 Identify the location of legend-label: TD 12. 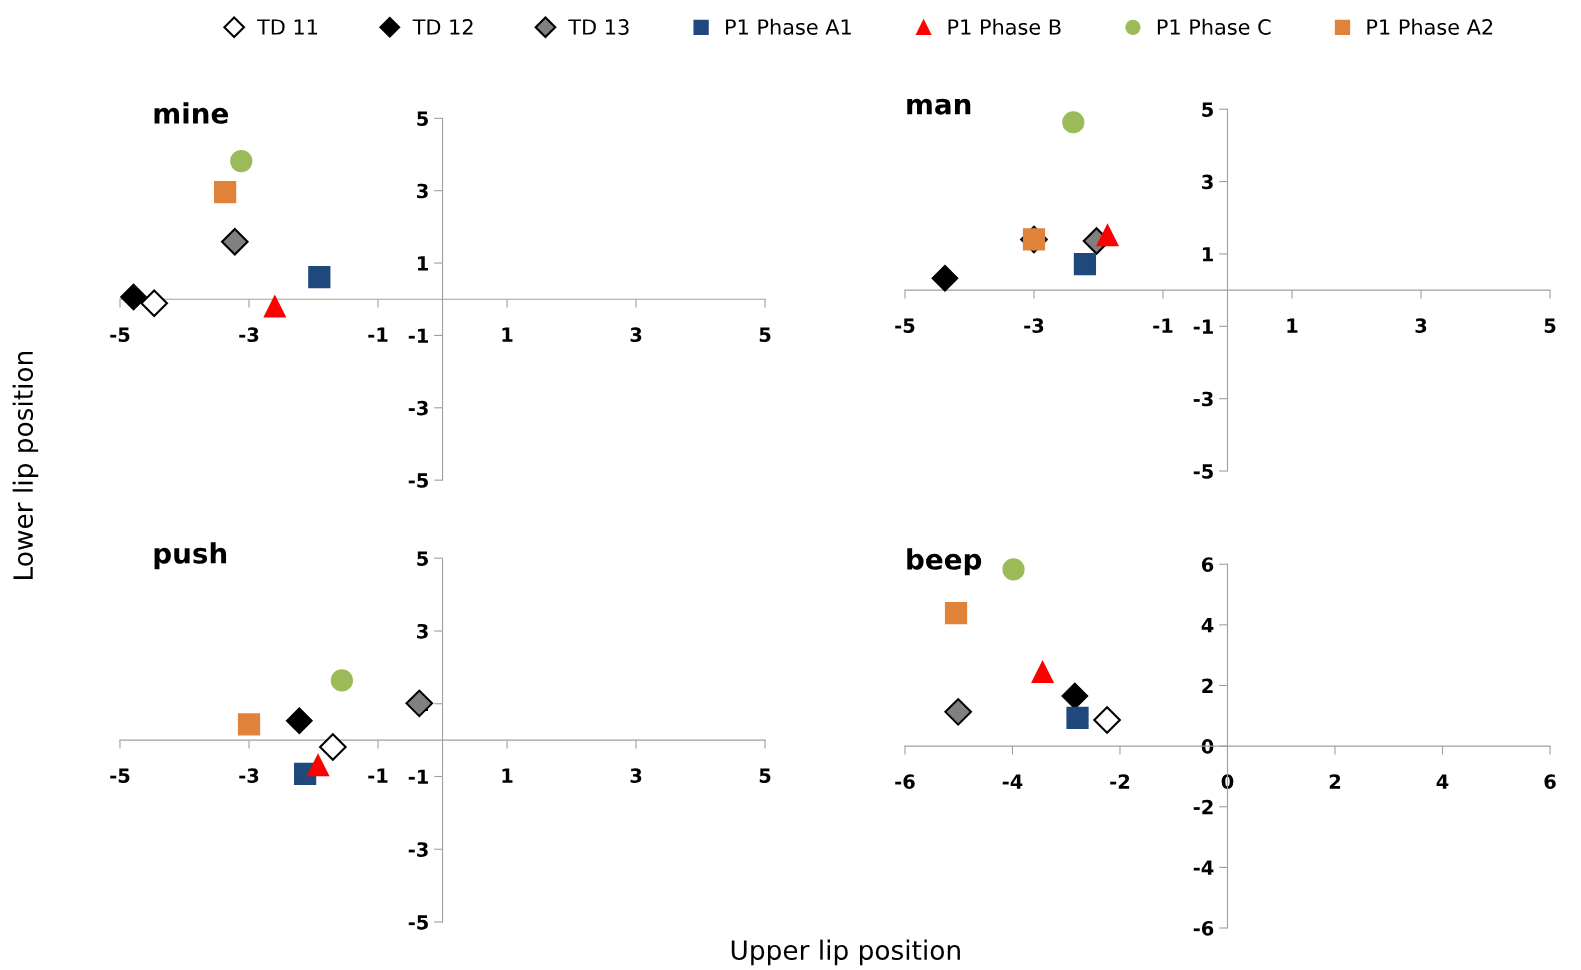
(442, 27).